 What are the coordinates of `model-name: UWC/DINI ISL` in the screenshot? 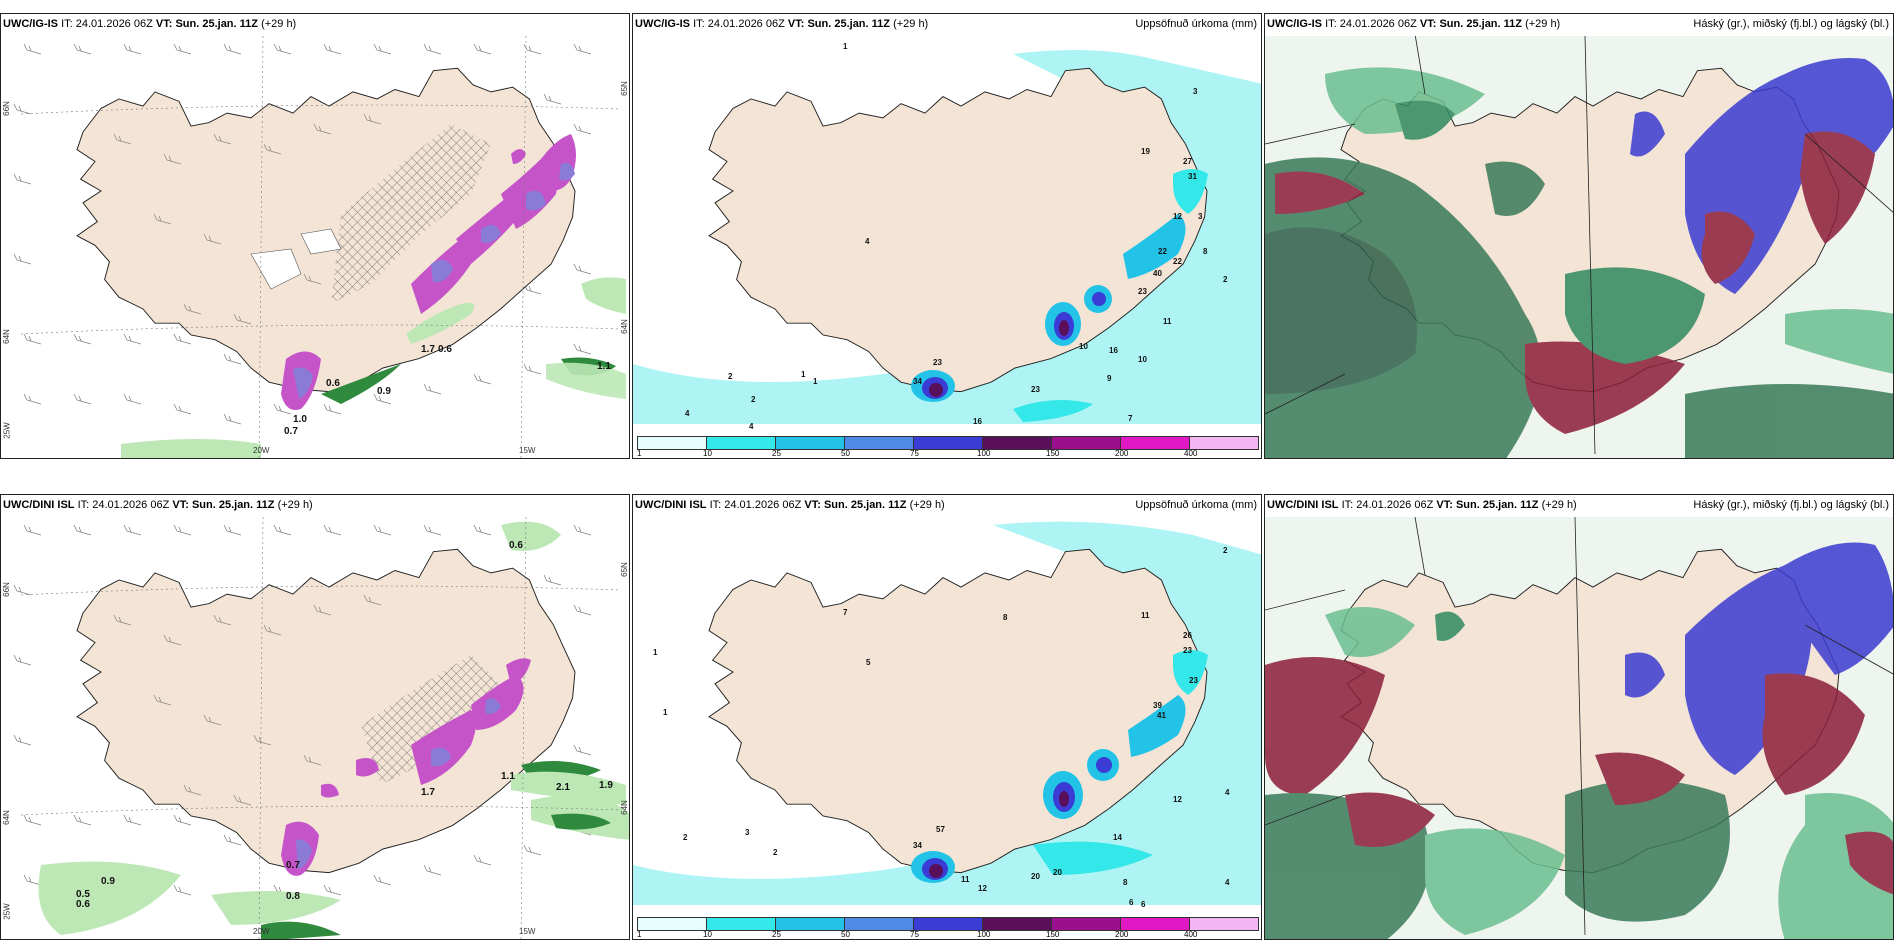 It's located at (671, 505).